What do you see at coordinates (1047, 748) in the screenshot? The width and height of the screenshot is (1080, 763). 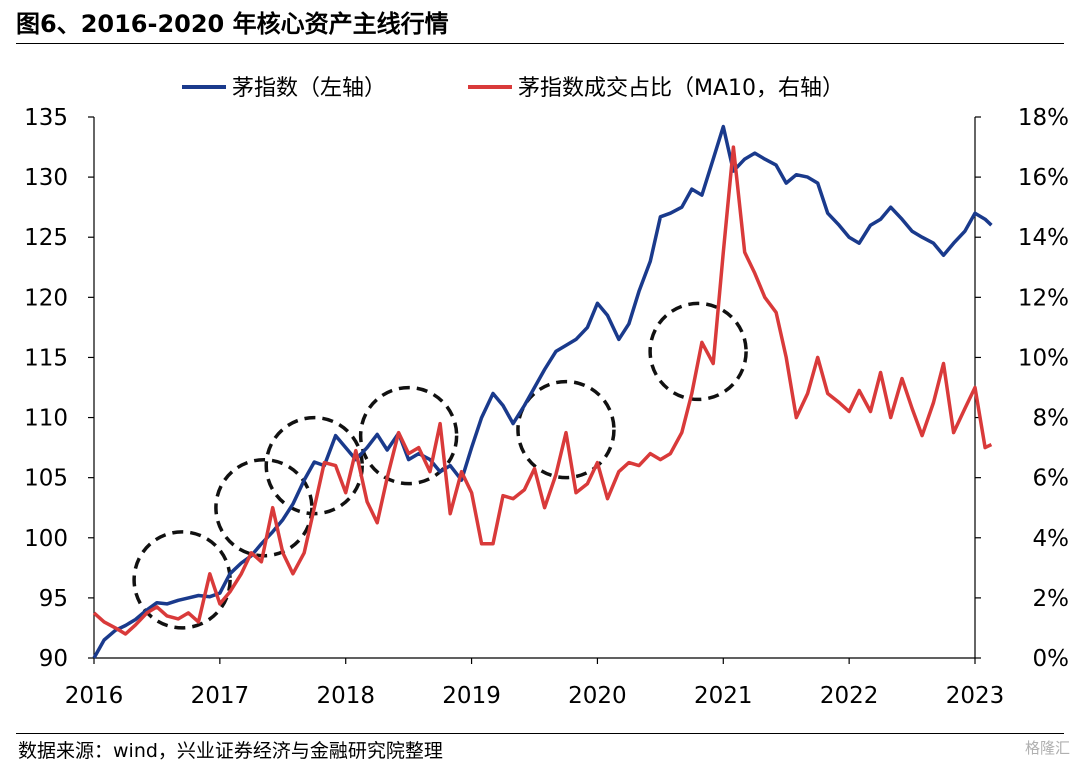 I see `watermark-logo: 格隆汇` at bounding box center [1047, 748].